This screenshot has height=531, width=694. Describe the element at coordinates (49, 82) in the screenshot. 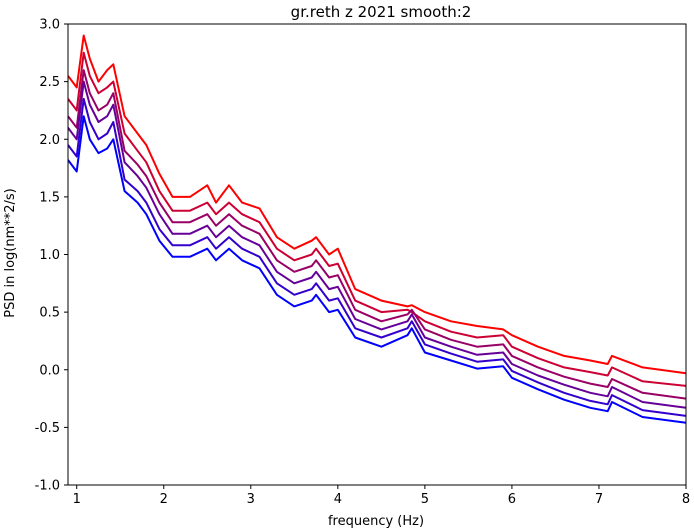

I see `y-tick-label: 2.5` at that location.